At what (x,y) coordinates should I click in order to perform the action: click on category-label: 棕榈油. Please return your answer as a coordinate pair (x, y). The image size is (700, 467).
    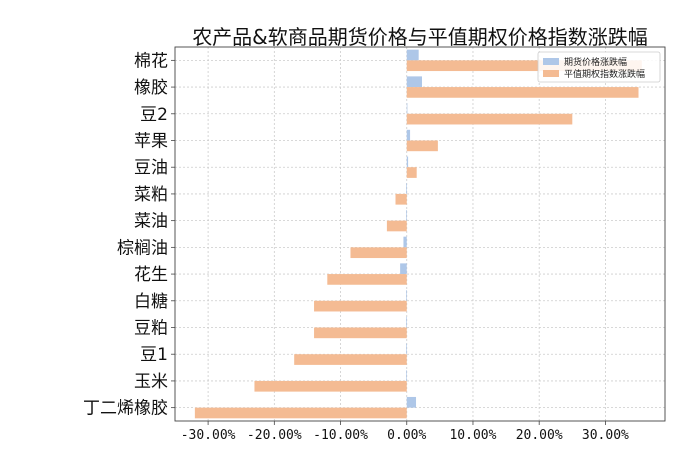
    Looking at the image, I should click on (142, 248).